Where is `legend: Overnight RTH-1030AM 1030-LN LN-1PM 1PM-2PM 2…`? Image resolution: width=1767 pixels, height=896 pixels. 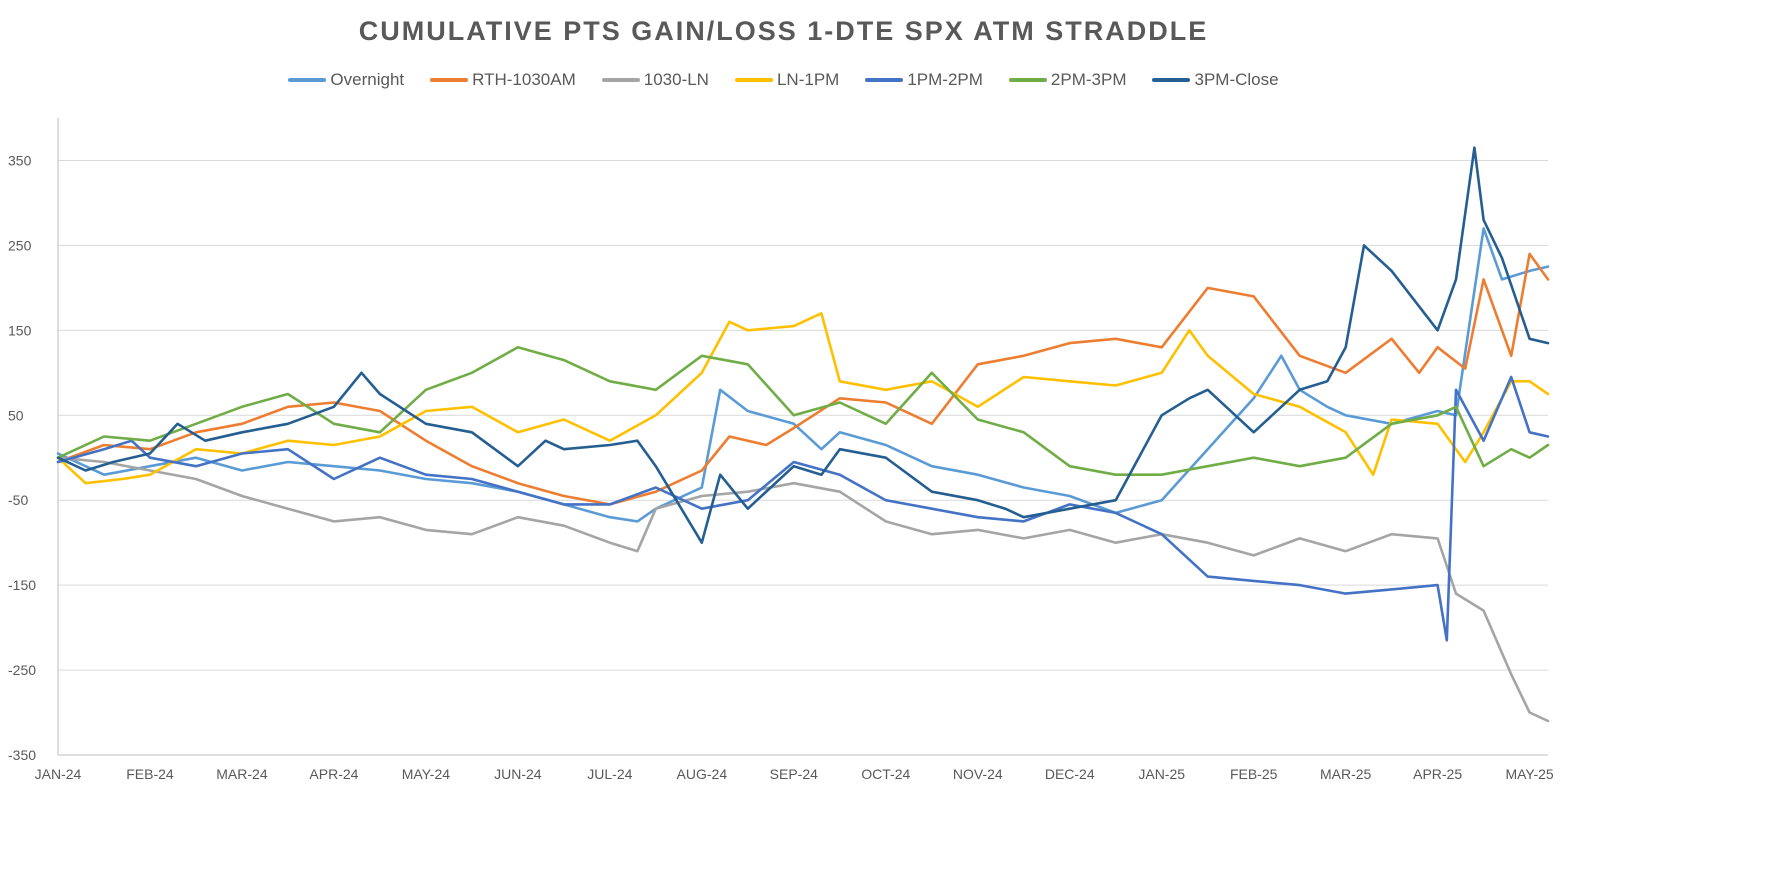
legend: Overnight RTH-1030AM 1030-LN LN-1PM 1PM-2PM 2… is located at coordinates (783, 80).